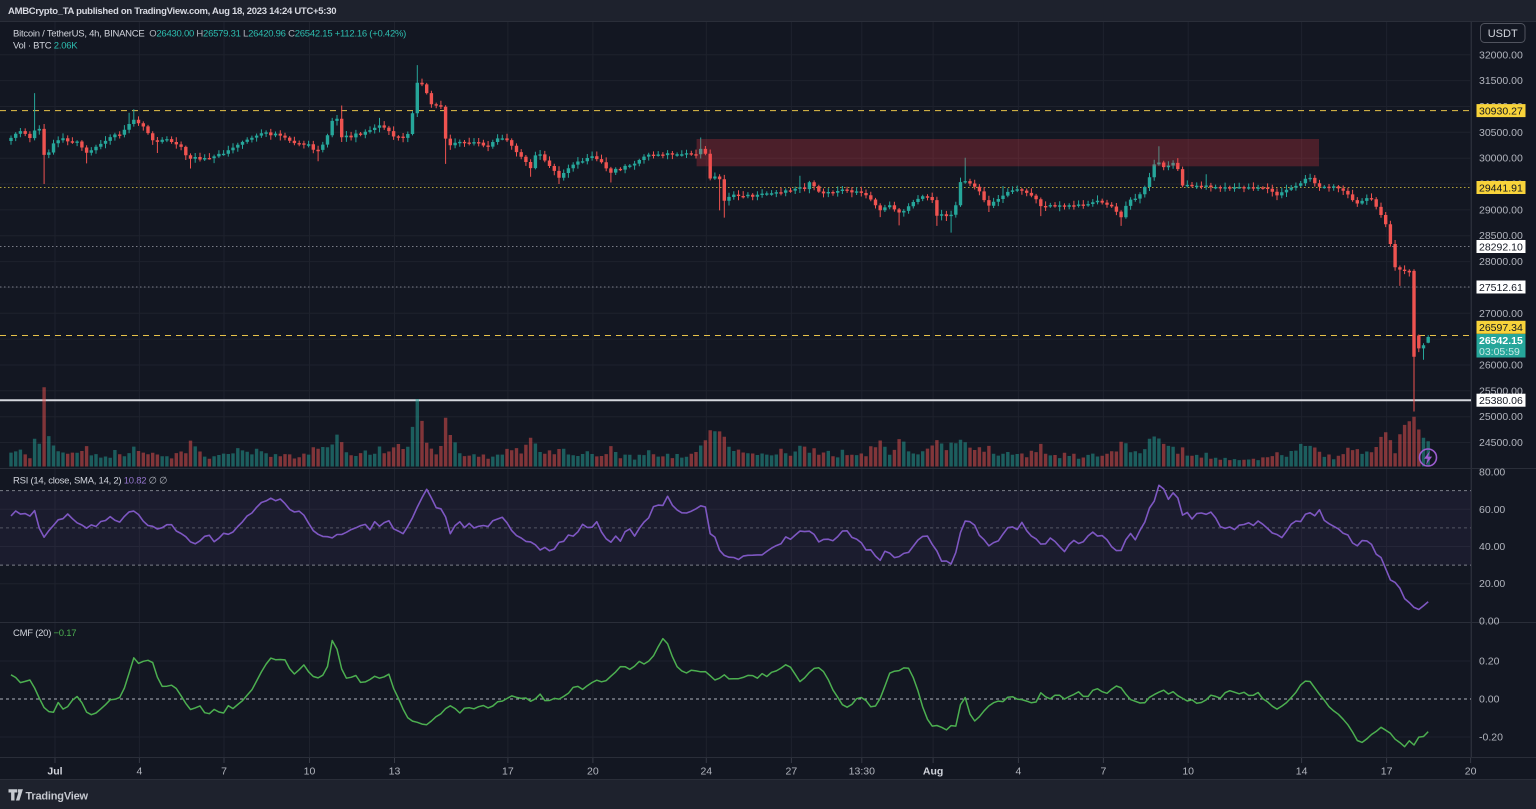  I want to click on svg-text: 30000.00, so click(1501, 159).